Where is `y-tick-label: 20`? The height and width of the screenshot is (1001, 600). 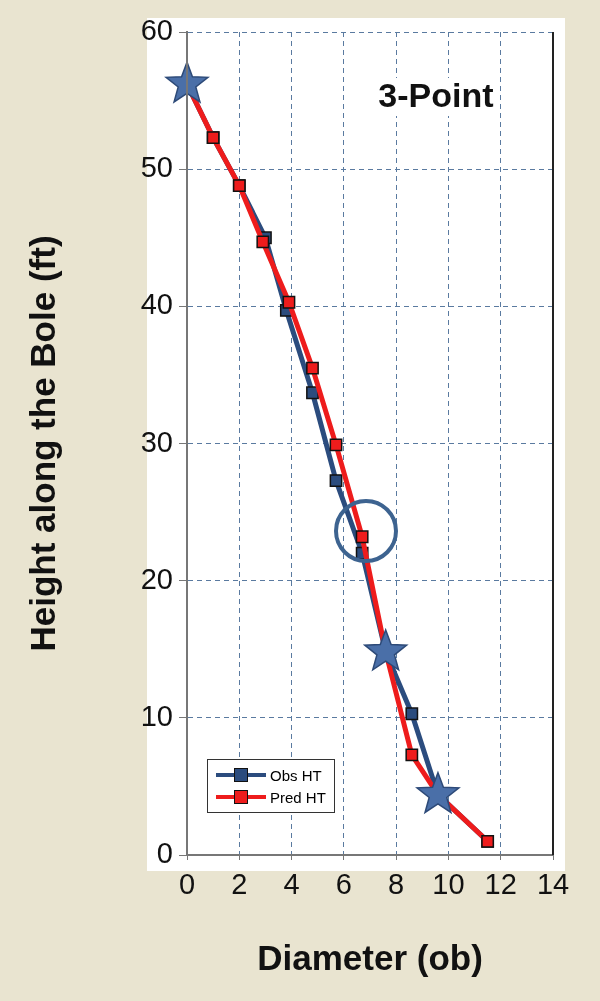
y-tick-label: 20 is located at coordinates (156, 578).